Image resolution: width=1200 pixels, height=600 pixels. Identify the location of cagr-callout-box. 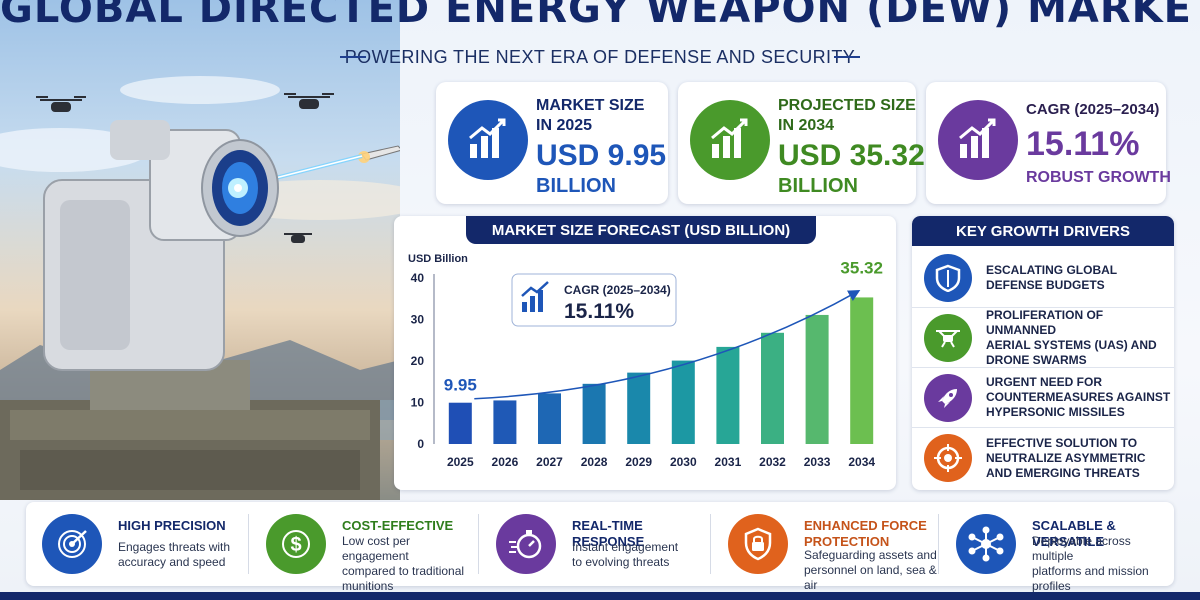
(594, 300).